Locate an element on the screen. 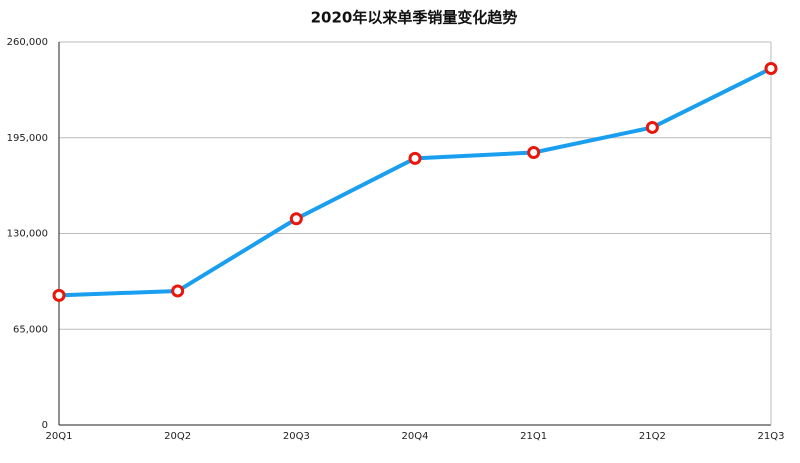  x-tick-label: 21Q2 is located at coordinates (652, 436).